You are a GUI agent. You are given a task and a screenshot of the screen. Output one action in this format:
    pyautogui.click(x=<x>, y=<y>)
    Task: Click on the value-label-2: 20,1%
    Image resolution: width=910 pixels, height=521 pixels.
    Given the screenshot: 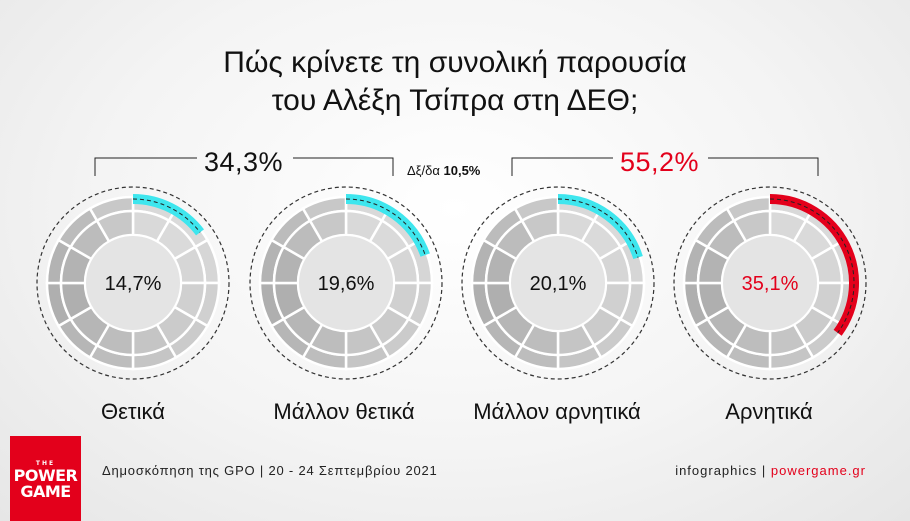 What is the action you would take?
    pyautogui.click(x=558, y=284)
    